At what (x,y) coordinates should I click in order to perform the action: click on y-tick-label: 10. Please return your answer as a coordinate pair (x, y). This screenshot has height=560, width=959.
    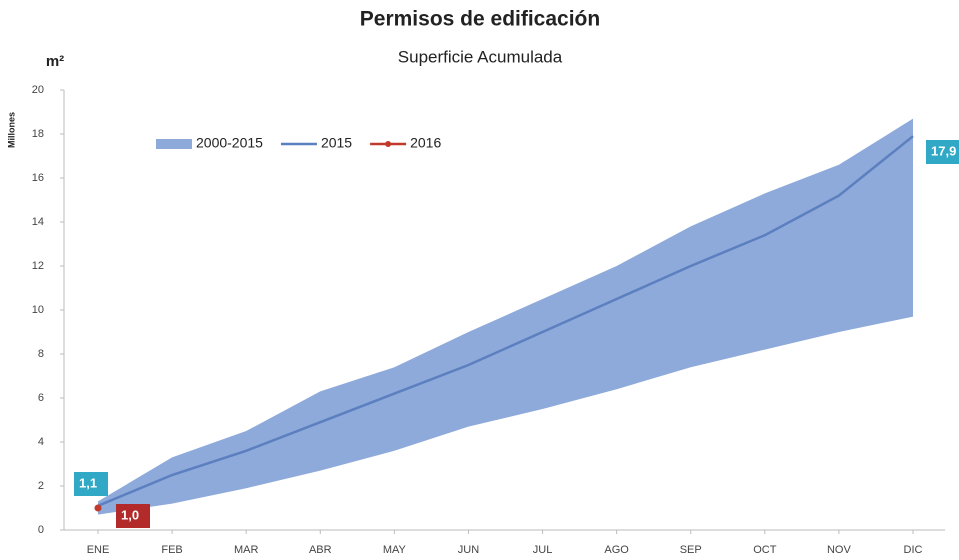
    Looking at the image, I should click on (38, 310).